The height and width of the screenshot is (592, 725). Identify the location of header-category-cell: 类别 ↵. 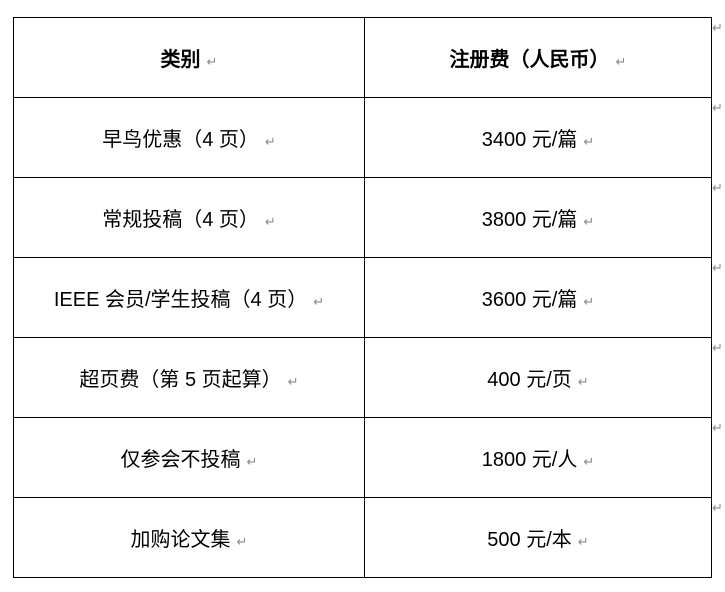
(189, 57).